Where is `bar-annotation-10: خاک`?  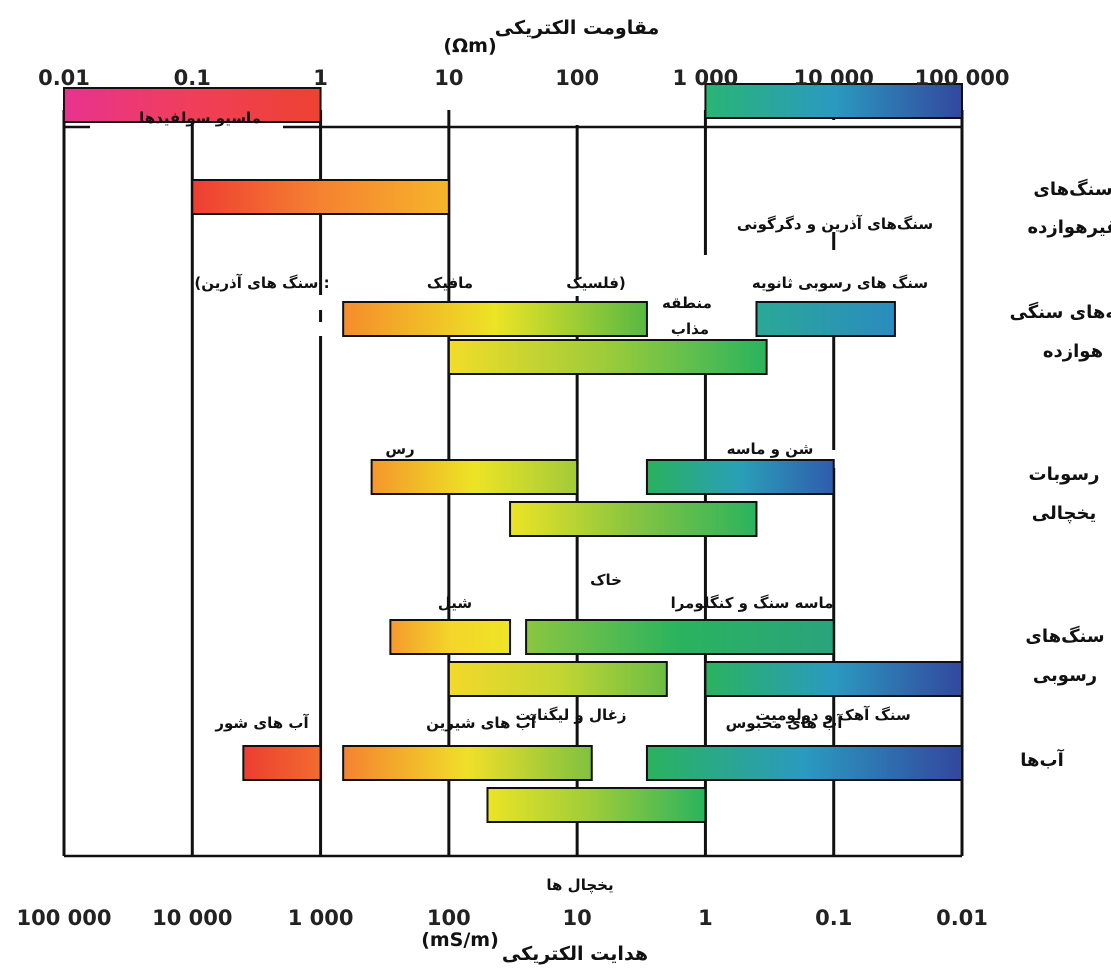
bar-annotation-10: خاک is located at coordinates (606, 580).